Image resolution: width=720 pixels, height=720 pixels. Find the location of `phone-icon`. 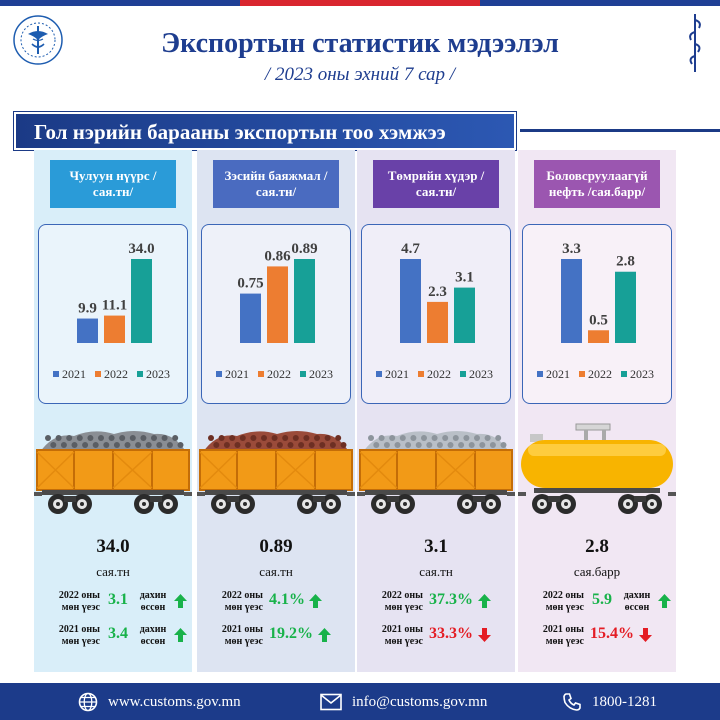

phone-icon is located at coordinates (572, 702).